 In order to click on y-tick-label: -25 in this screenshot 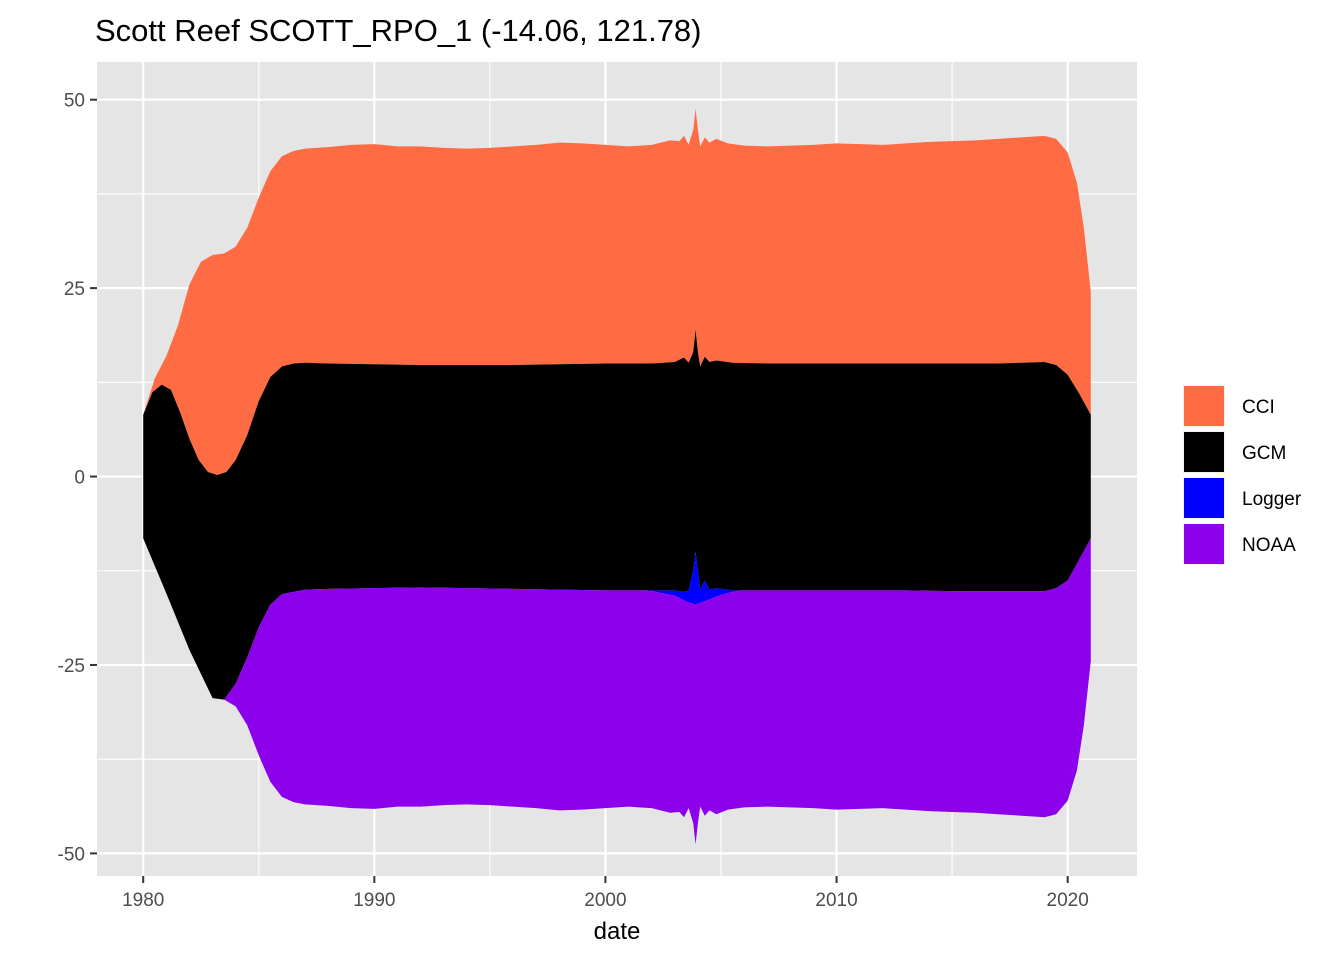, I will do `click(71, 666)`.